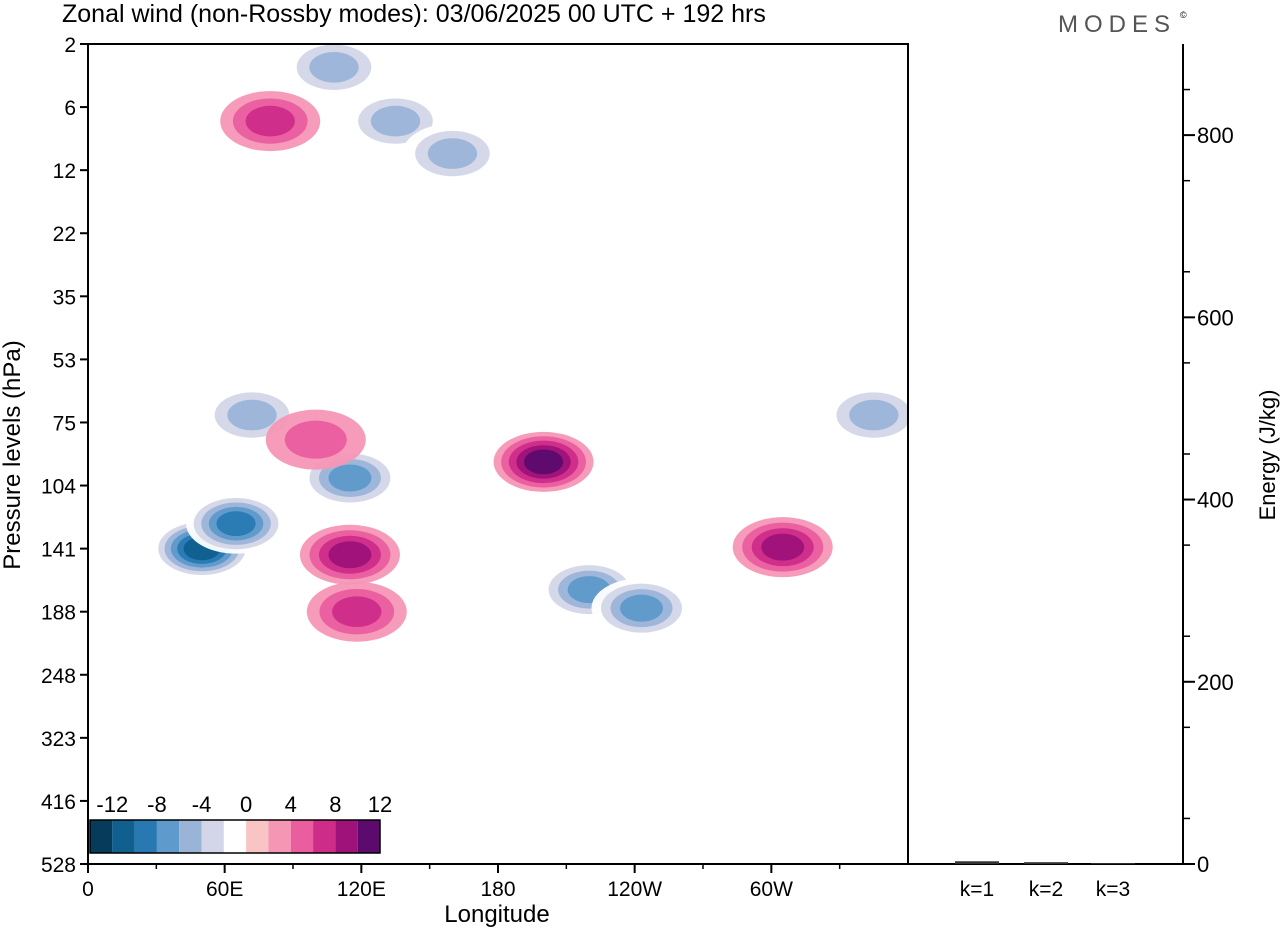 The height and width of the screenshot is (930, 1280). I want to click on y-tick-label: 12, so click(64, 171).